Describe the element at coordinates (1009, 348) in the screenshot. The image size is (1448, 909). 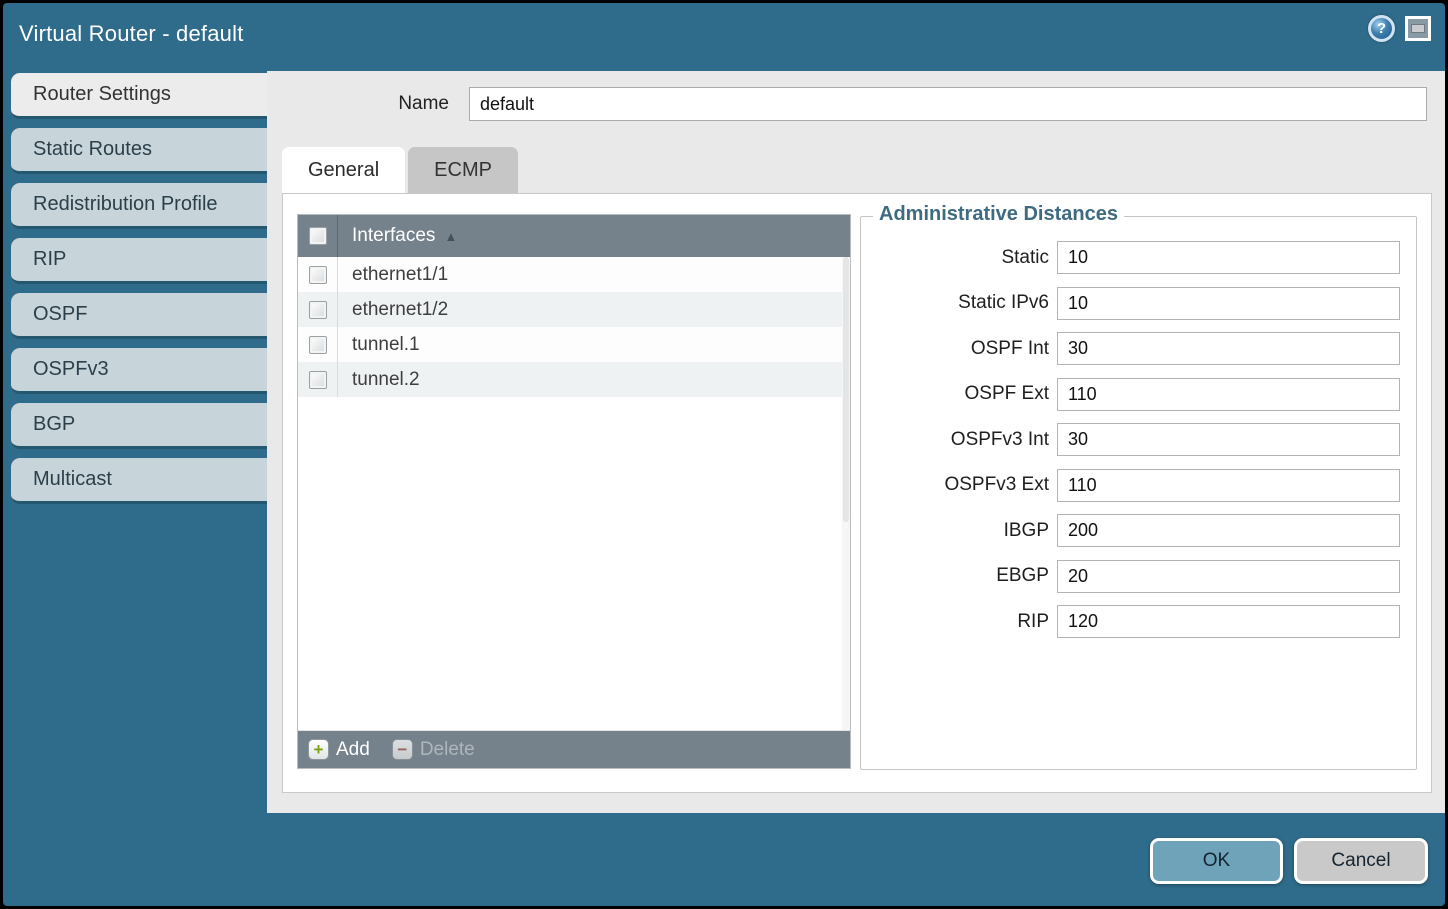
I see `ospf-int-label: OSPF Int` at that location.